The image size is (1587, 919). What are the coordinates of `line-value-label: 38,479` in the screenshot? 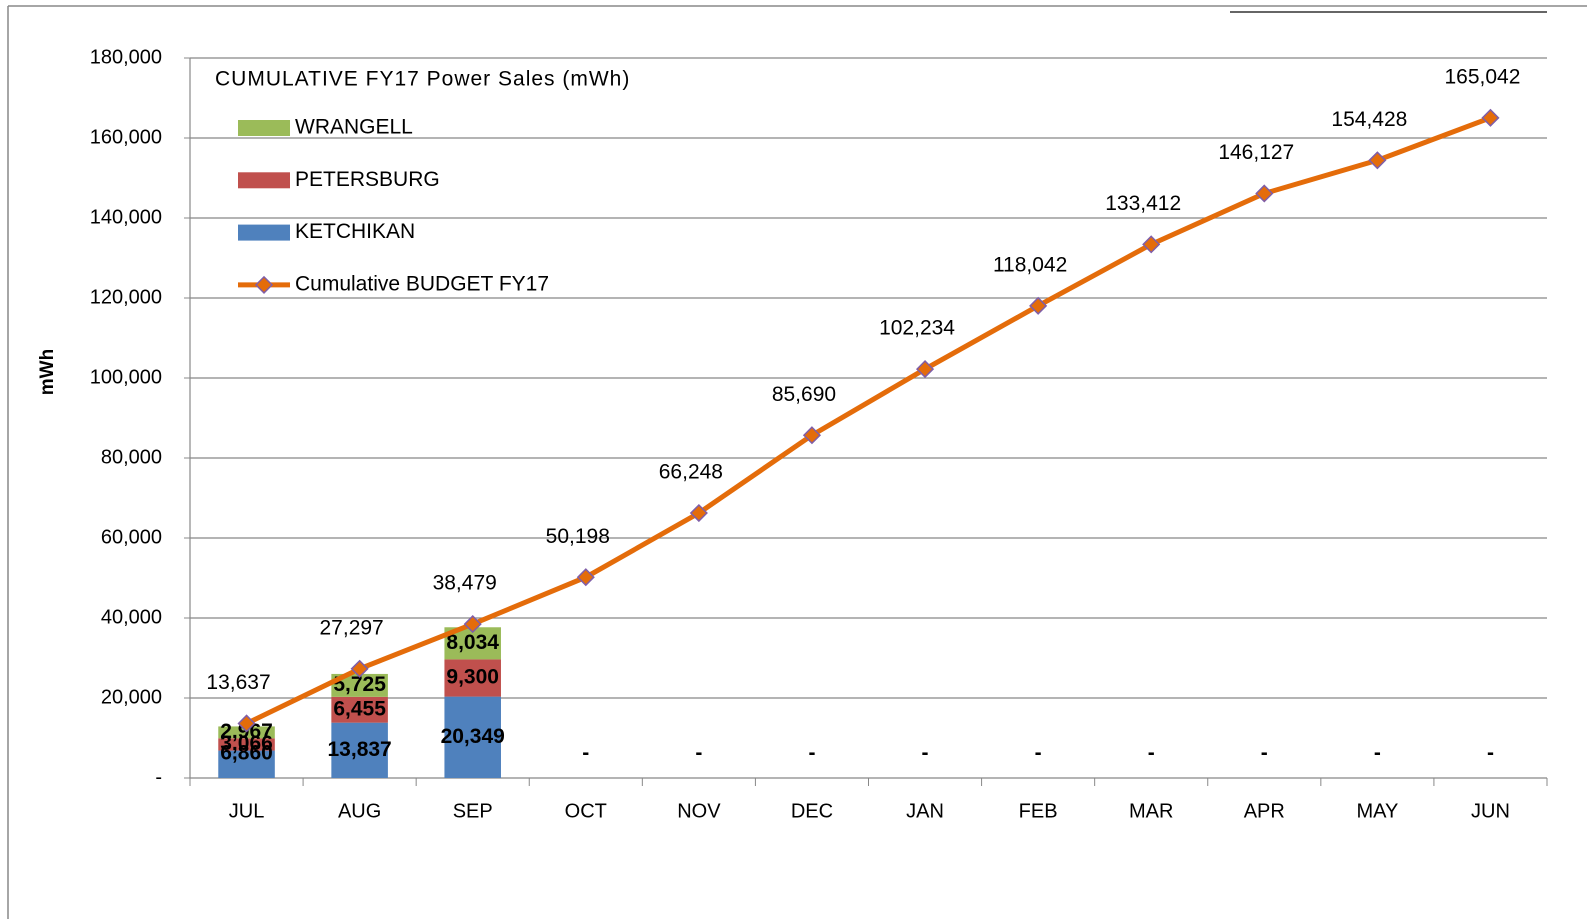 It's located at (465, 583).